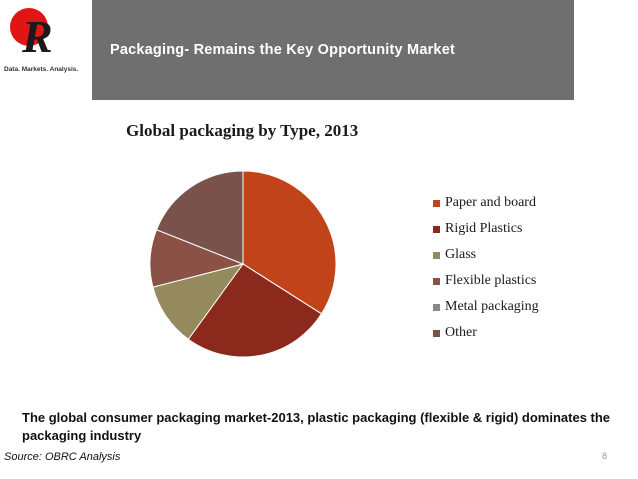  What do you see at coordinates (199, 217) in the screenshot?
I see `pie-slice-other` at bounding box center [199, 217].